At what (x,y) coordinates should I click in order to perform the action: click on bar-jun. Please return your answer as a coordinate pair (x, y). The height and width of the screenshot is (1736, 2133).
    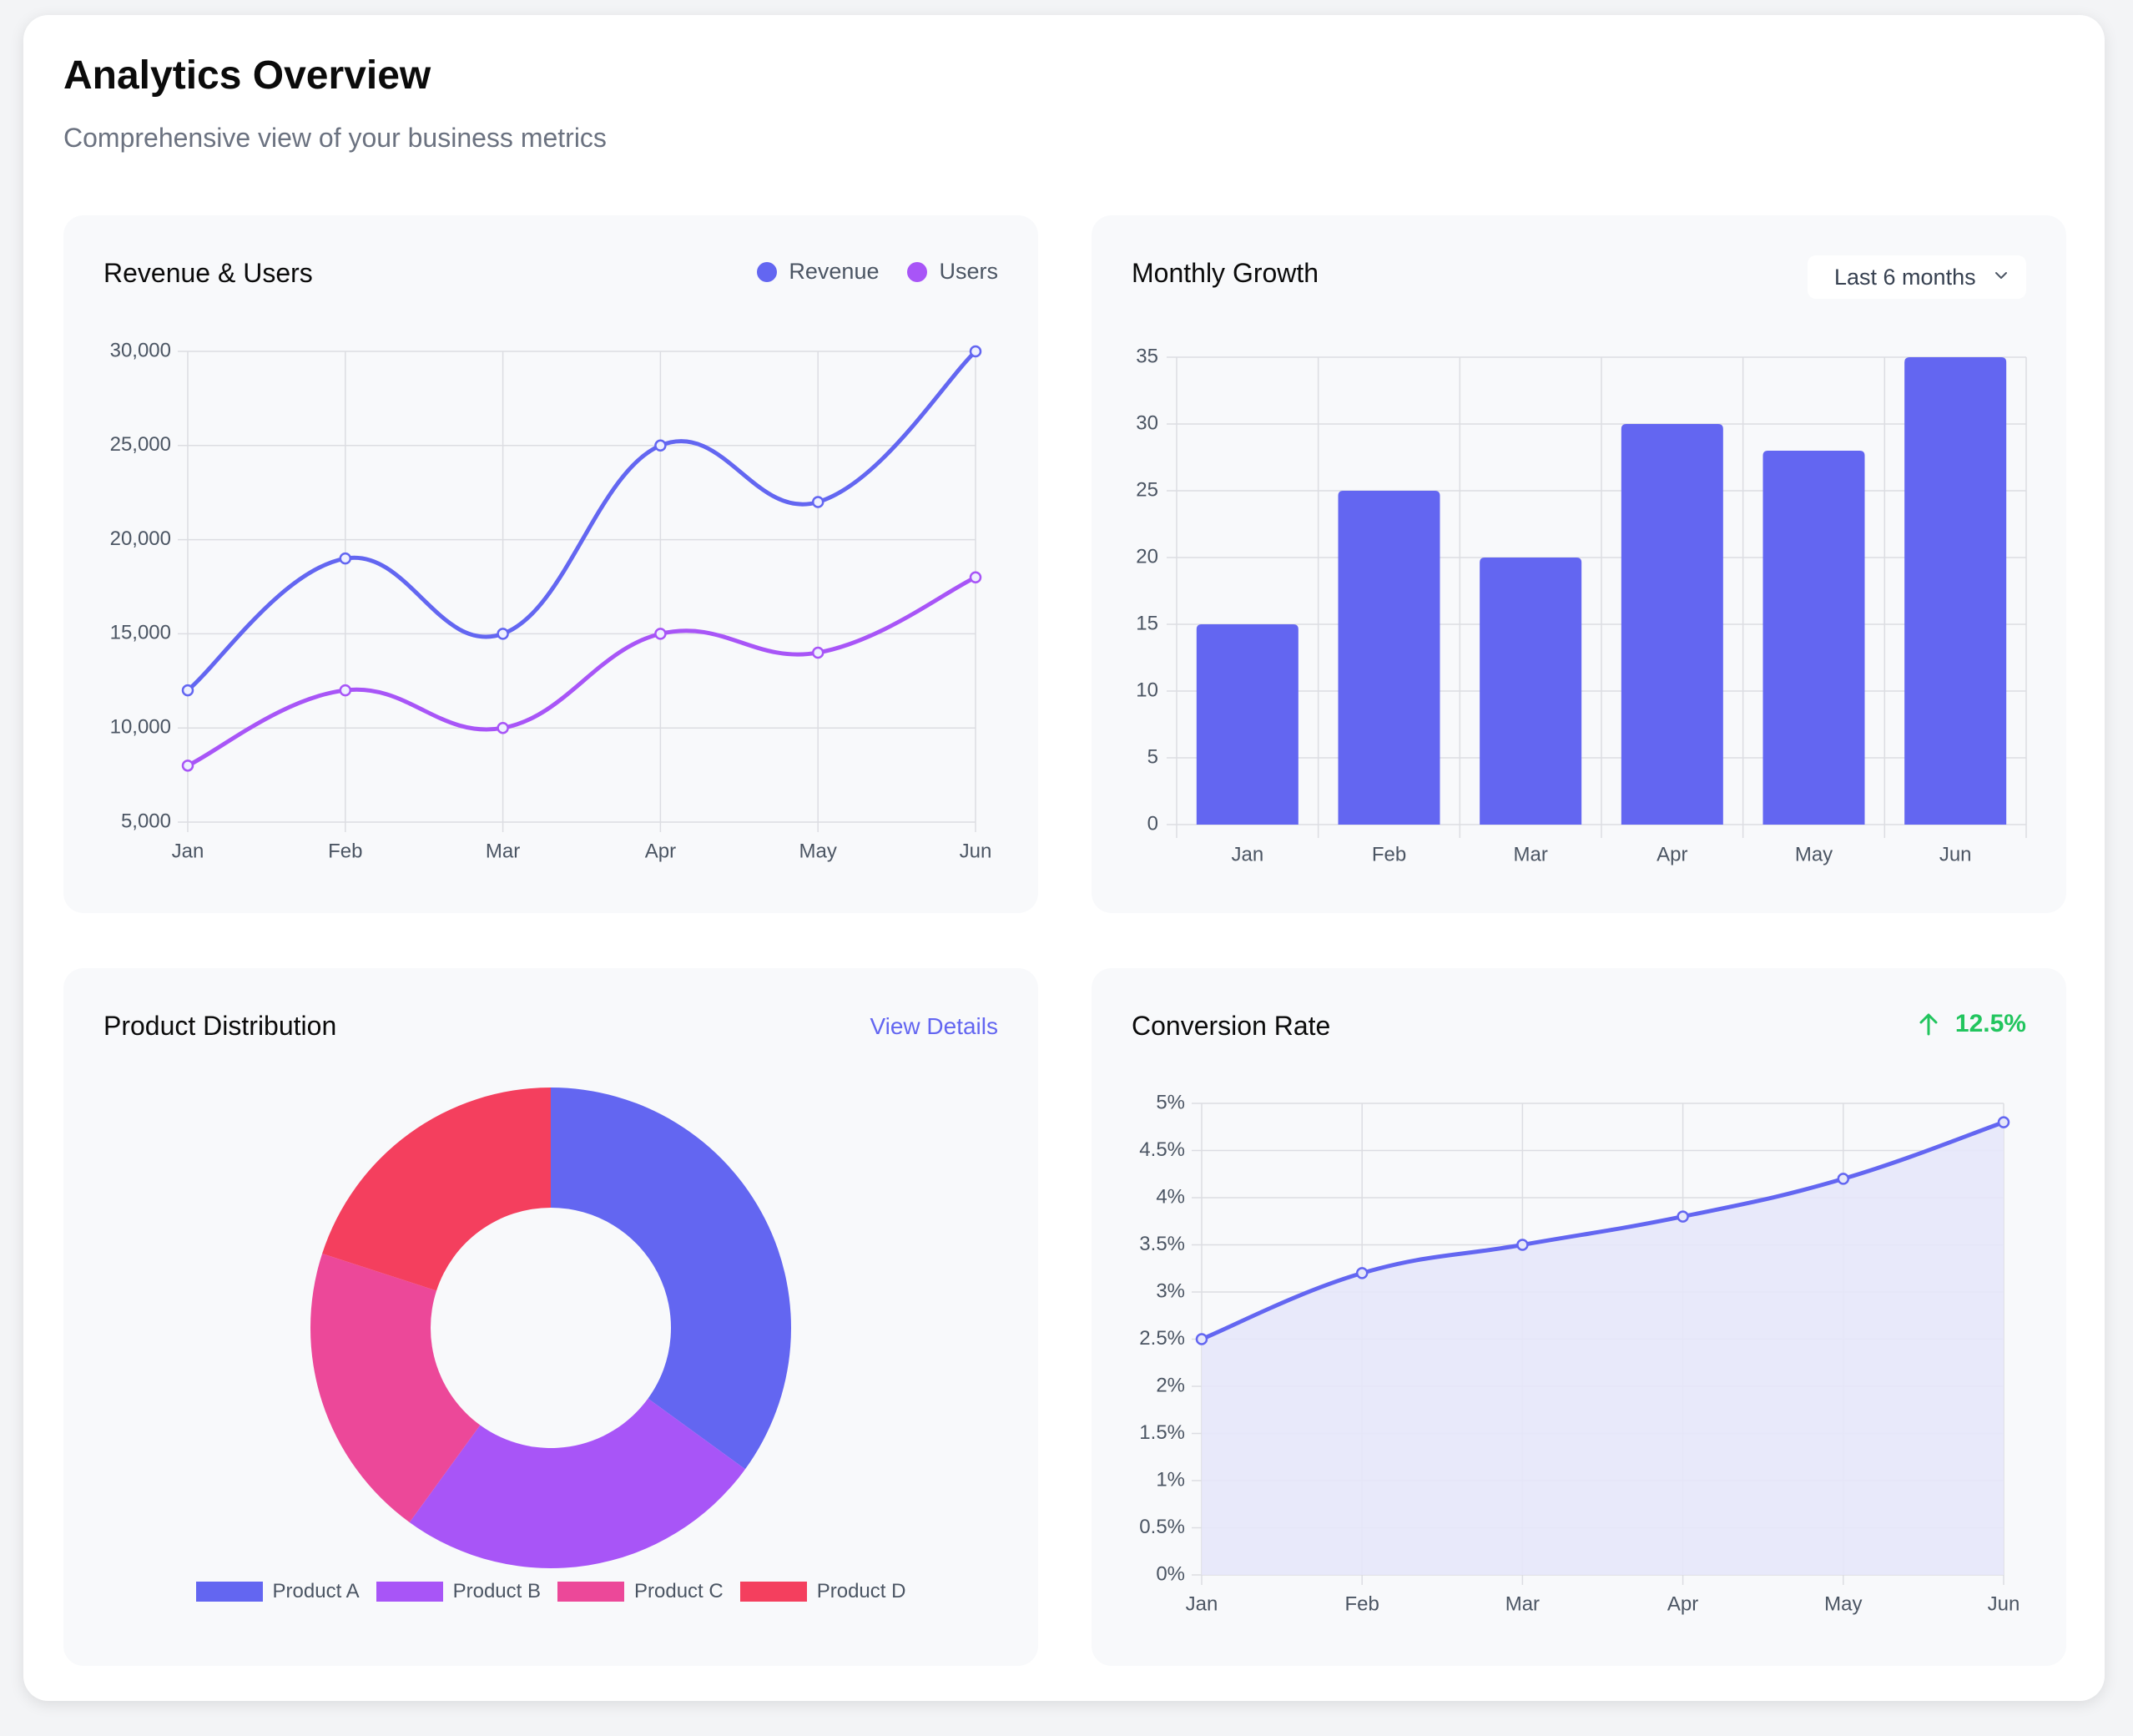
    Looking at the image, I should click on (1955, 591).